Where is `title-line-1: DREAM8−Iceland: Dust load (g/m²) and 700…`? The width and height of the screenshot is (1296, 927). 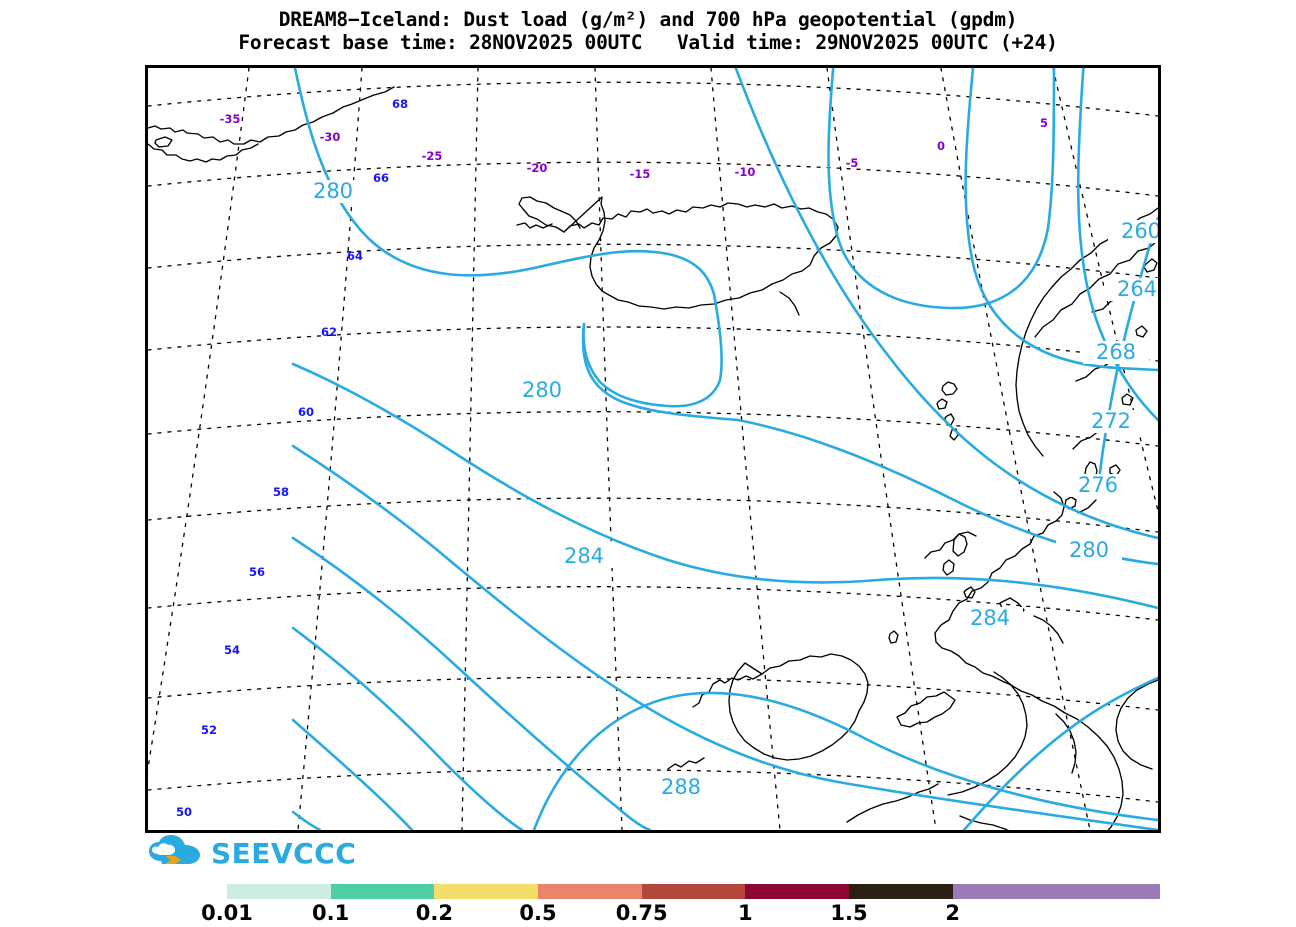 title-line-1: DREAM8−Iceland: Dust load (g/m²) and 700… is located at coordinates (648, 19).